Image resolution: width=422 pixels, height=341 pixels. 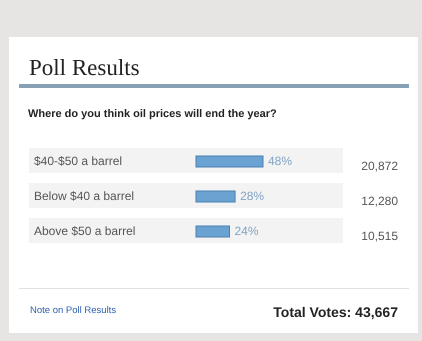 What do you see at coordinates (252, 196) in the screenshot?
I see `data-label: 28%` at bounding box center [252, 196].